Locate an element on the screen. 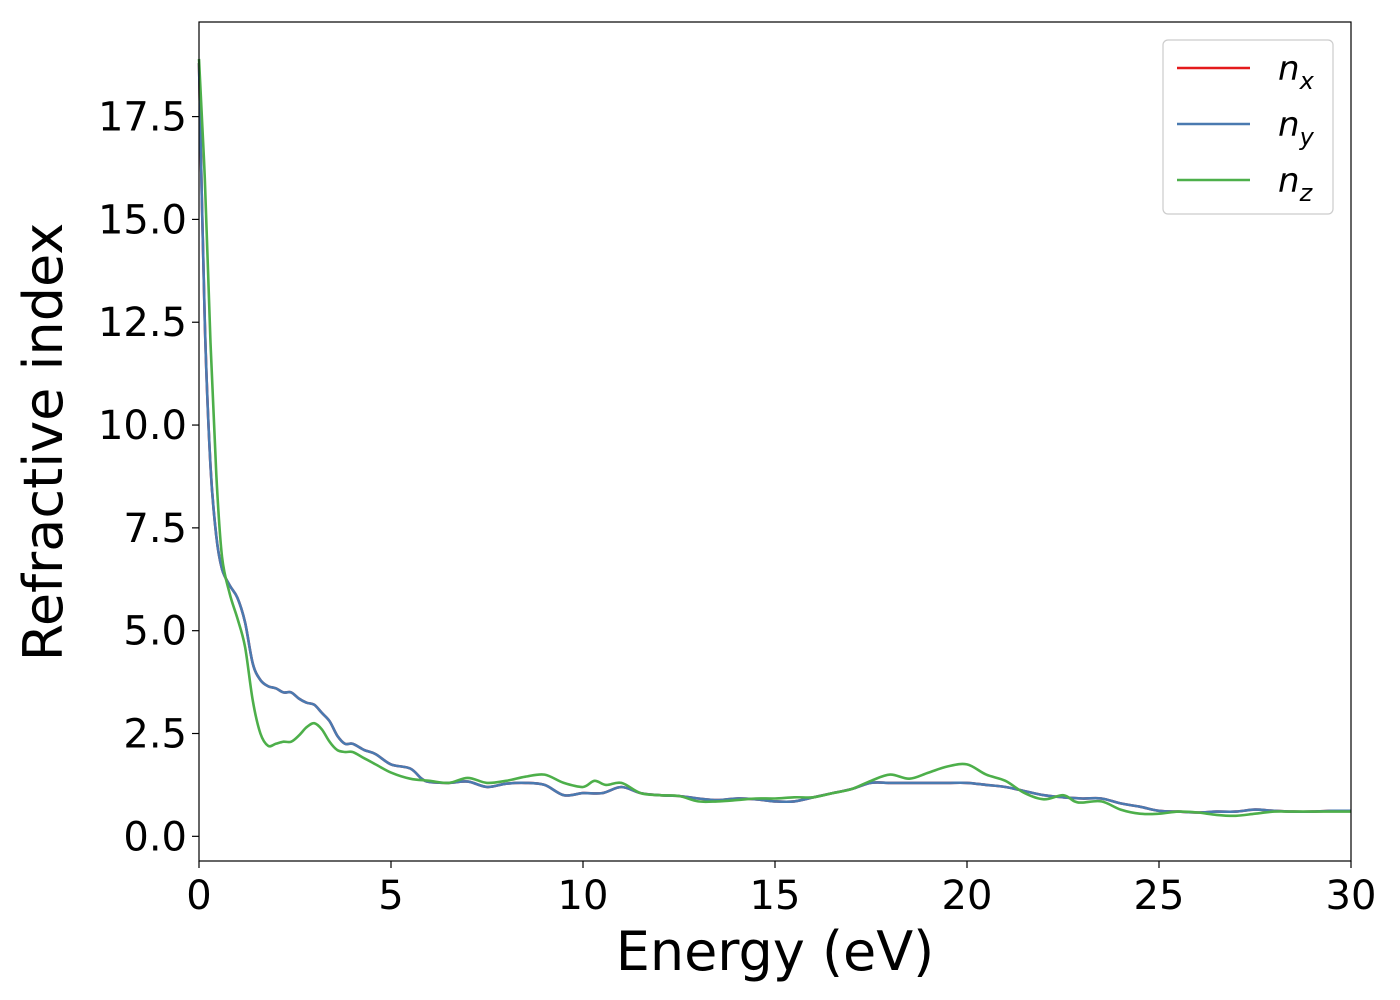  x-tick-label: 5 is located at coordinates (390, 896).